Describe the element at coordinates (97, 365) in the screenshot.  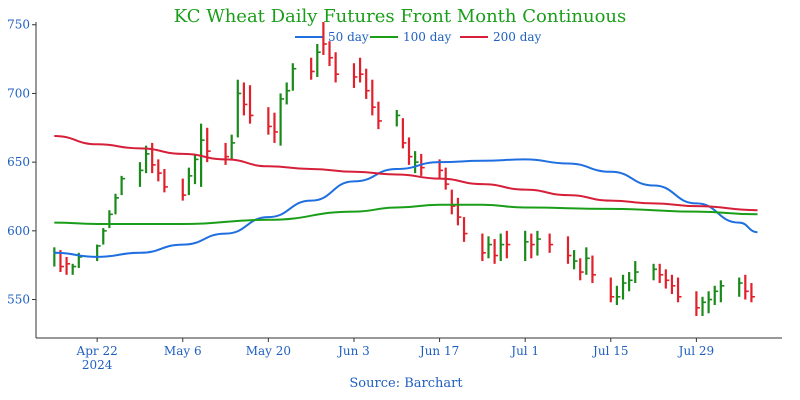
I see `x-tick-sublabel: 2024` at that location.